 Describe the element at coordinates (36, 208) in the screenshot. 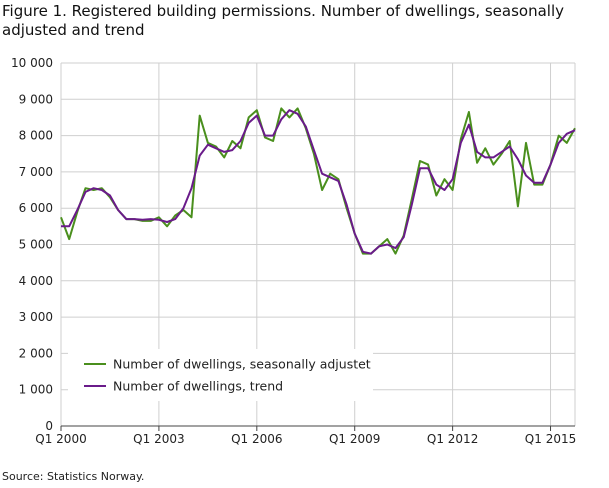

I see `y-tick-label: 6 000` at that location.